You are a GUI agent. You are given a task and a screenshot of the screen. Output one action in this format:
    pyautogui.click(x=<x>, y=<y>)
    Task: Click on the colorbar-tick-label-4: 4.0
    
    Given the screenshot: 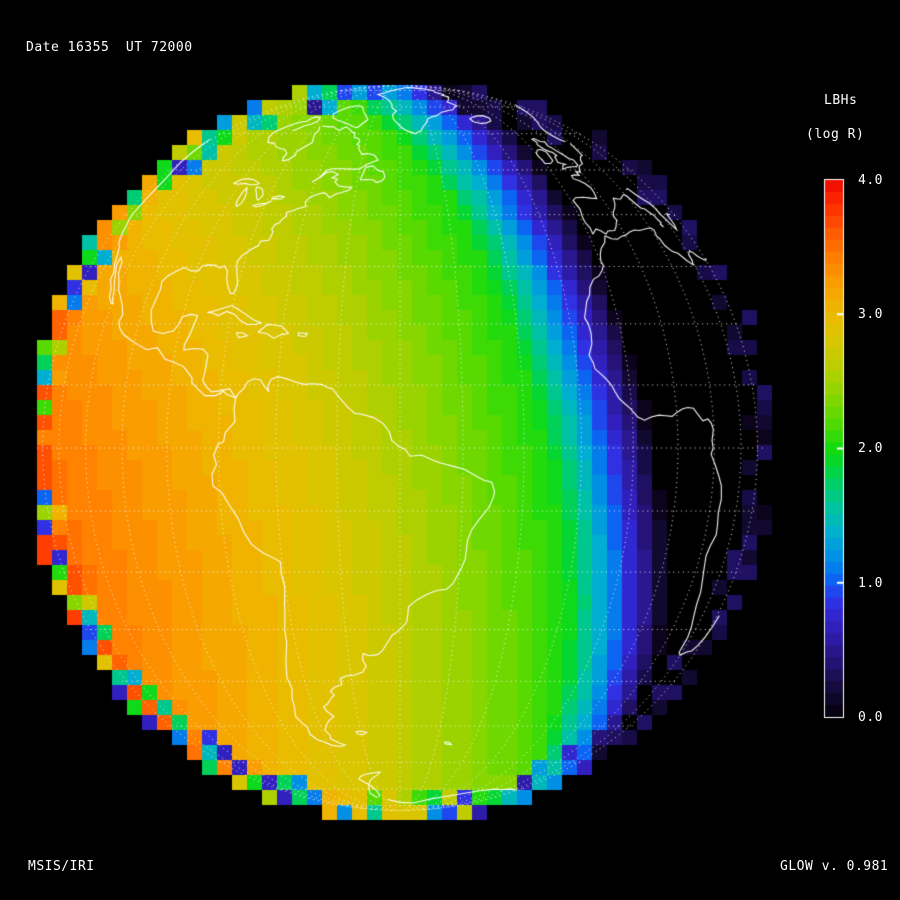 What is the action you would take?
    pyautogui.click(x=870, y=180)
    